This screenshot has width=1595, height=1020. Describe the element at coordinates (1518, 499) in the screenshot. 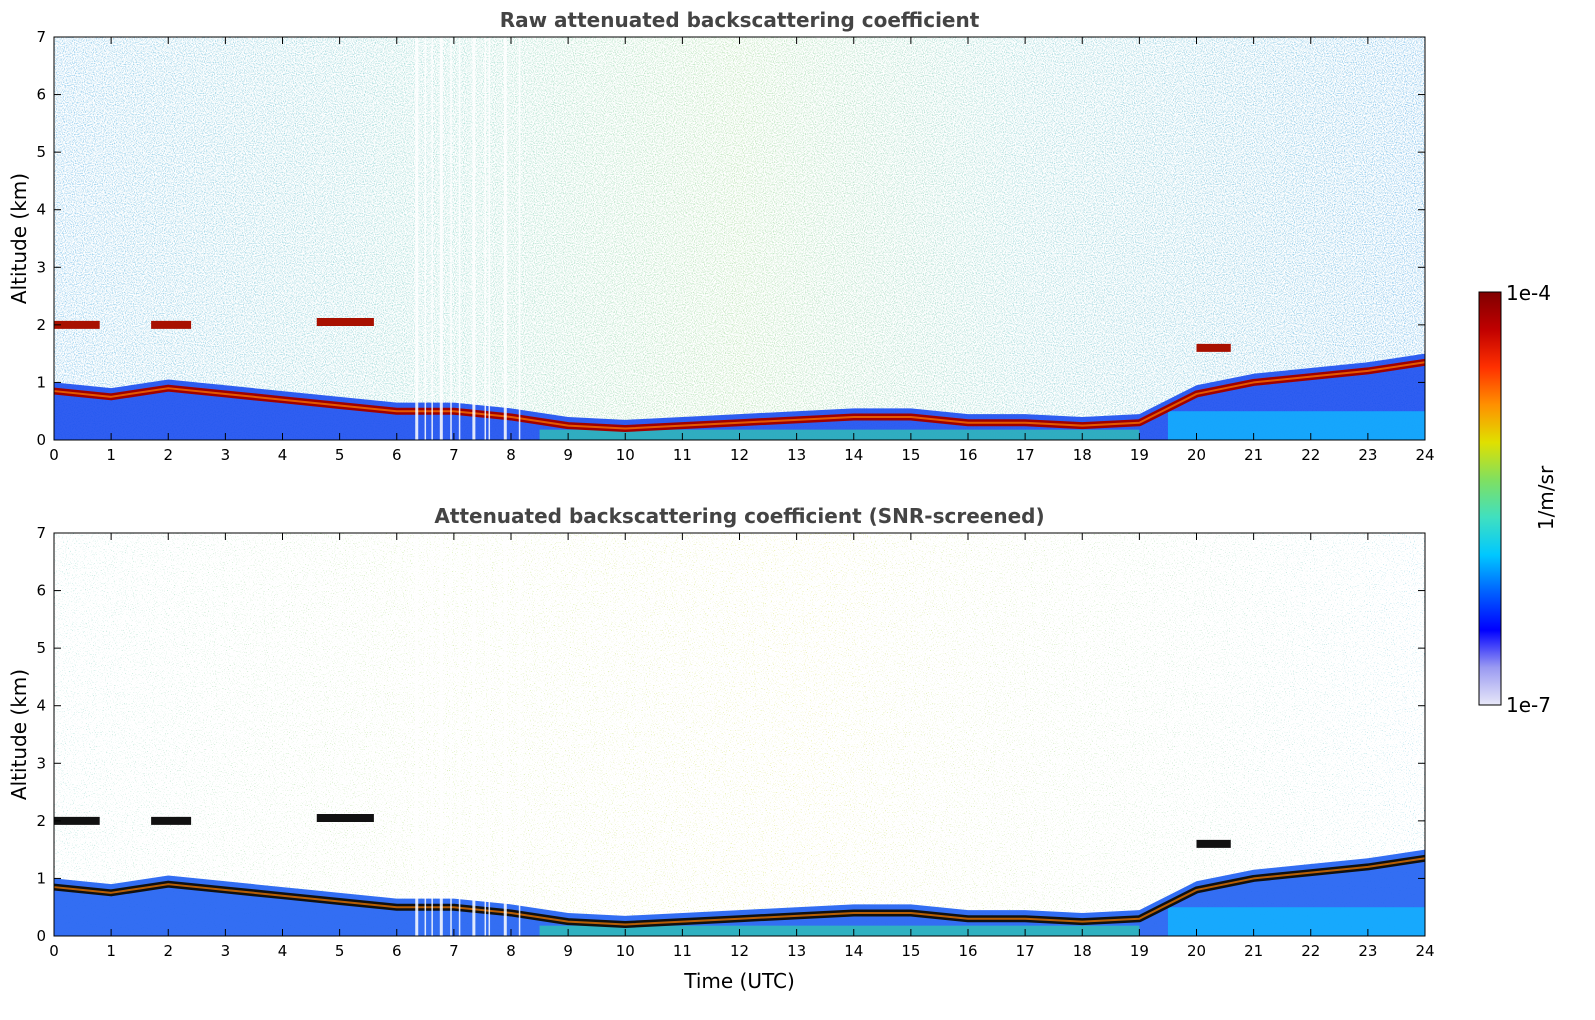

I see `colorbar: 1e-4 1e-7 1/m/sr` at that location.